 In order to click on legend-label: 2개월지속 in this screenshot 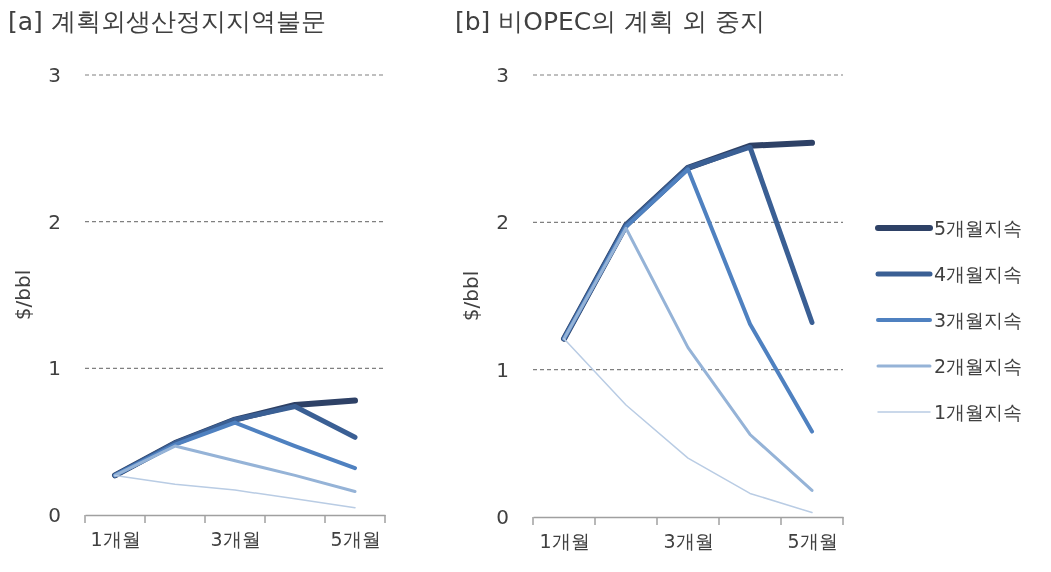, I will do `click(978, 366)`.